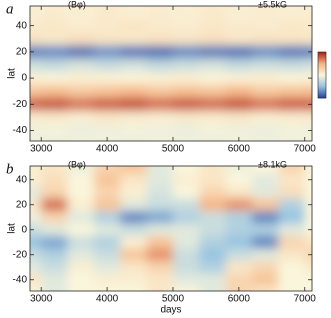  What do you see at coordinates (305, 149) in the screenshot?
I see `x-tick-label: 7000` at bounding box center [305, 149].